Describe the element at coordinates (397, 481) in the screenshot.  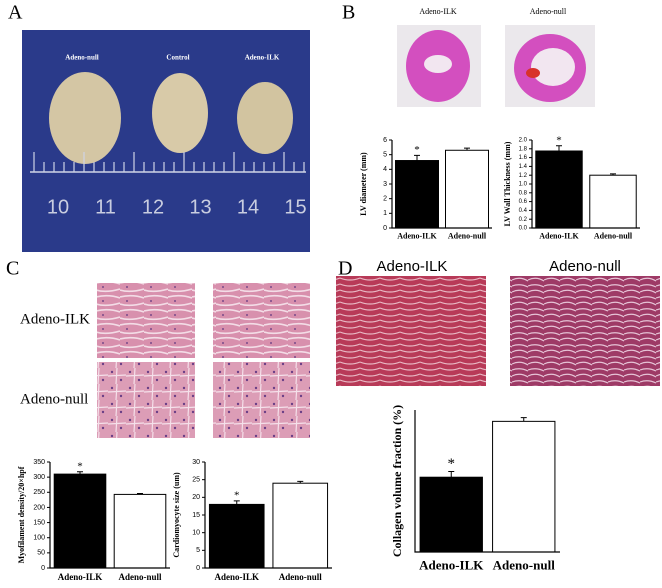
I see `y-axis-label: Collagen volume fraction (%)` at that location.